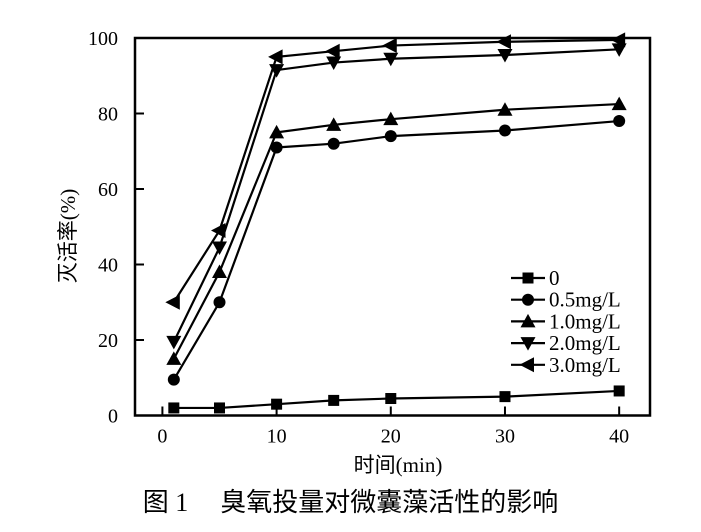  What do you see at coordinates (108, 341) in the screenshot?
I see `y-tick-label: 20` at bounding box center [108, 341].